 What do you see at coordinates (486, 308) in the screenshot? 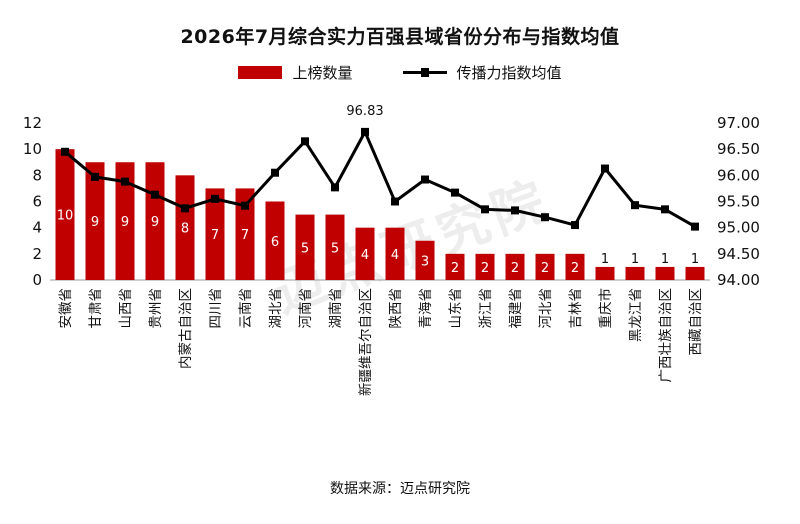
I see `x-tick-label: 浙江省` at bounding box center [486, 308].